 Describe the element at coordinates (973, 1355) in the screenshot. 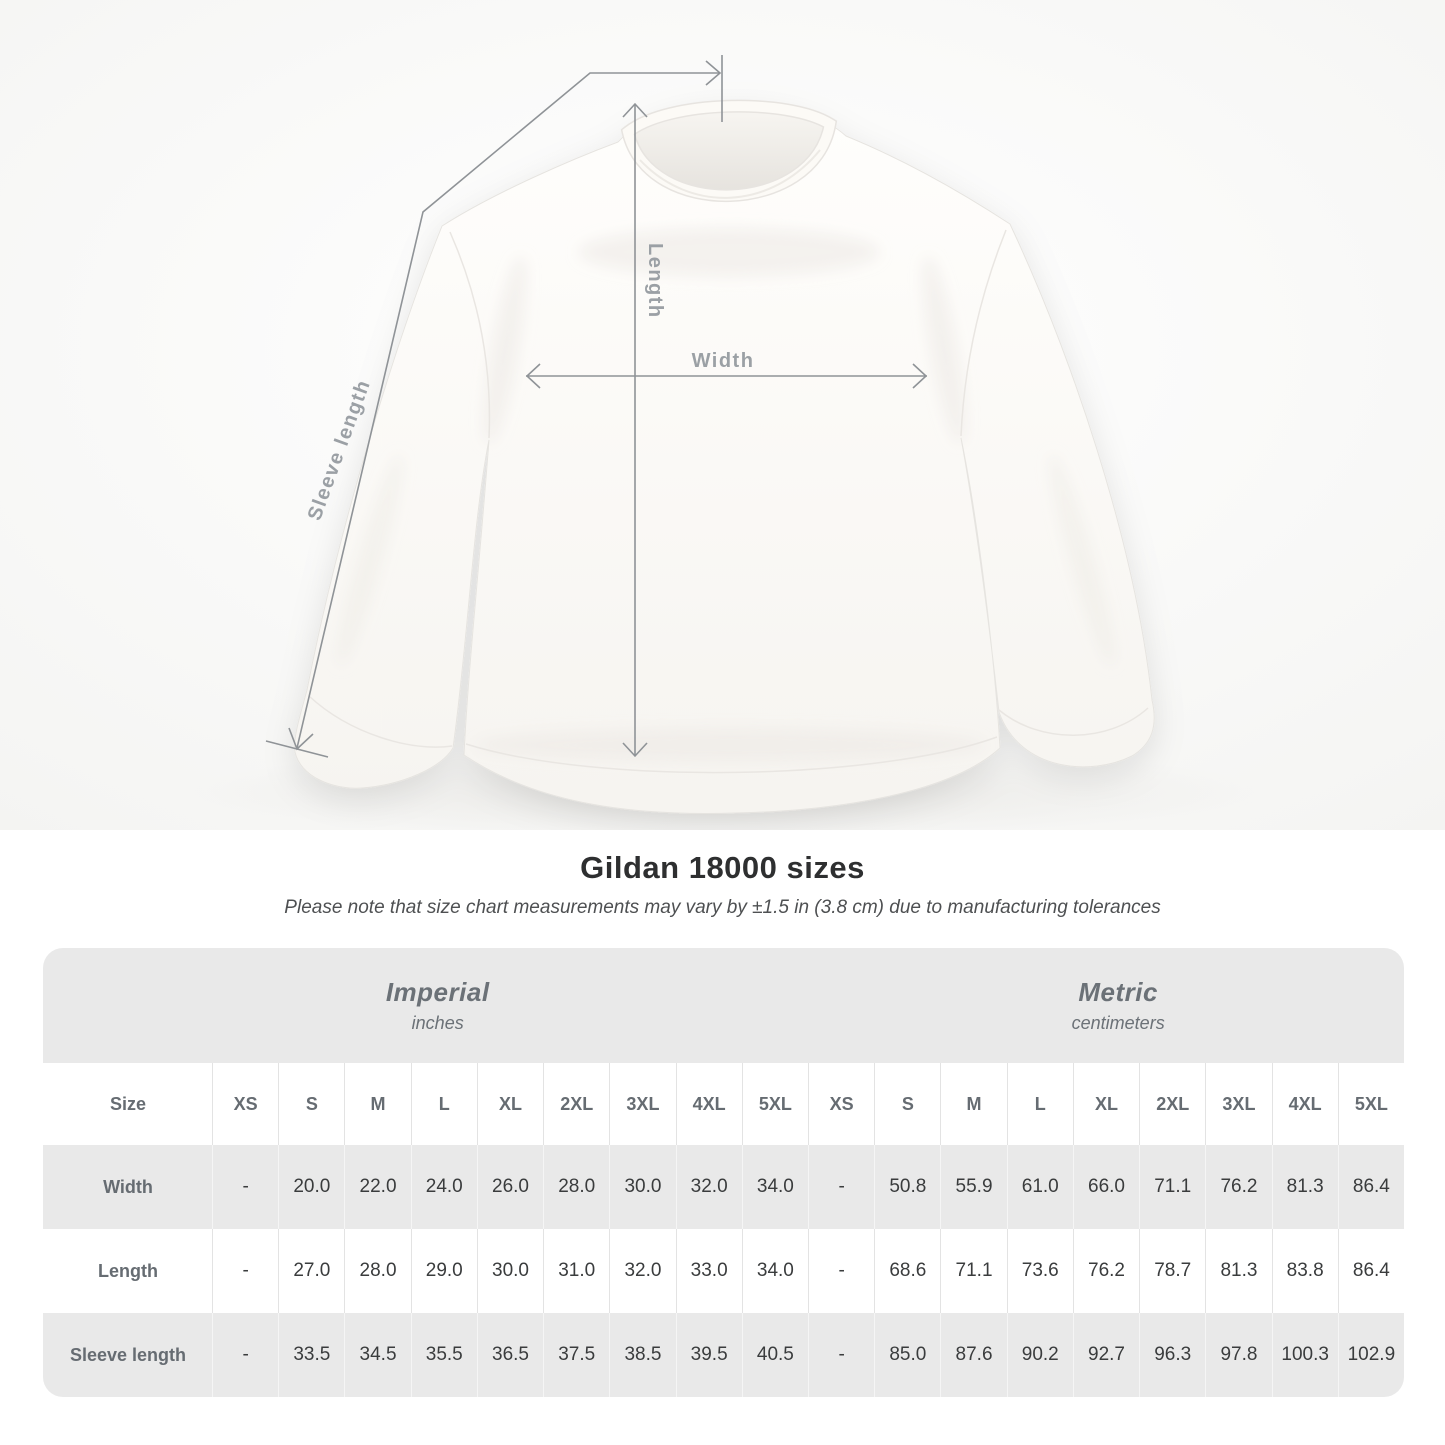

I see `cell-value: 87.6` at that location.